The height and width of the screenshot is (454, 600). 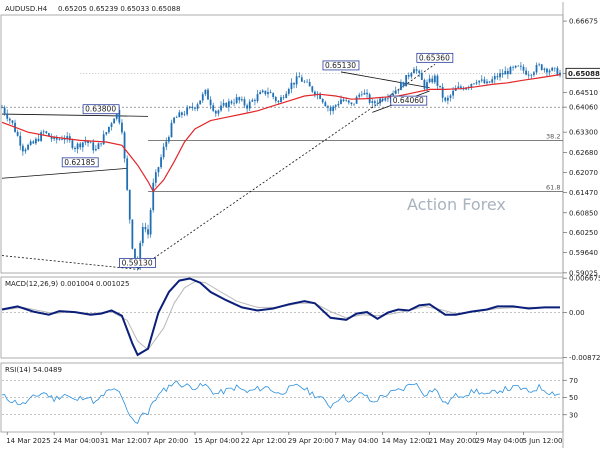 What do you see at coordinates (167, 441) in the screenshot?
I see `x-tick-label: 7 Apr 20:00` at bounding box center [167, 441].